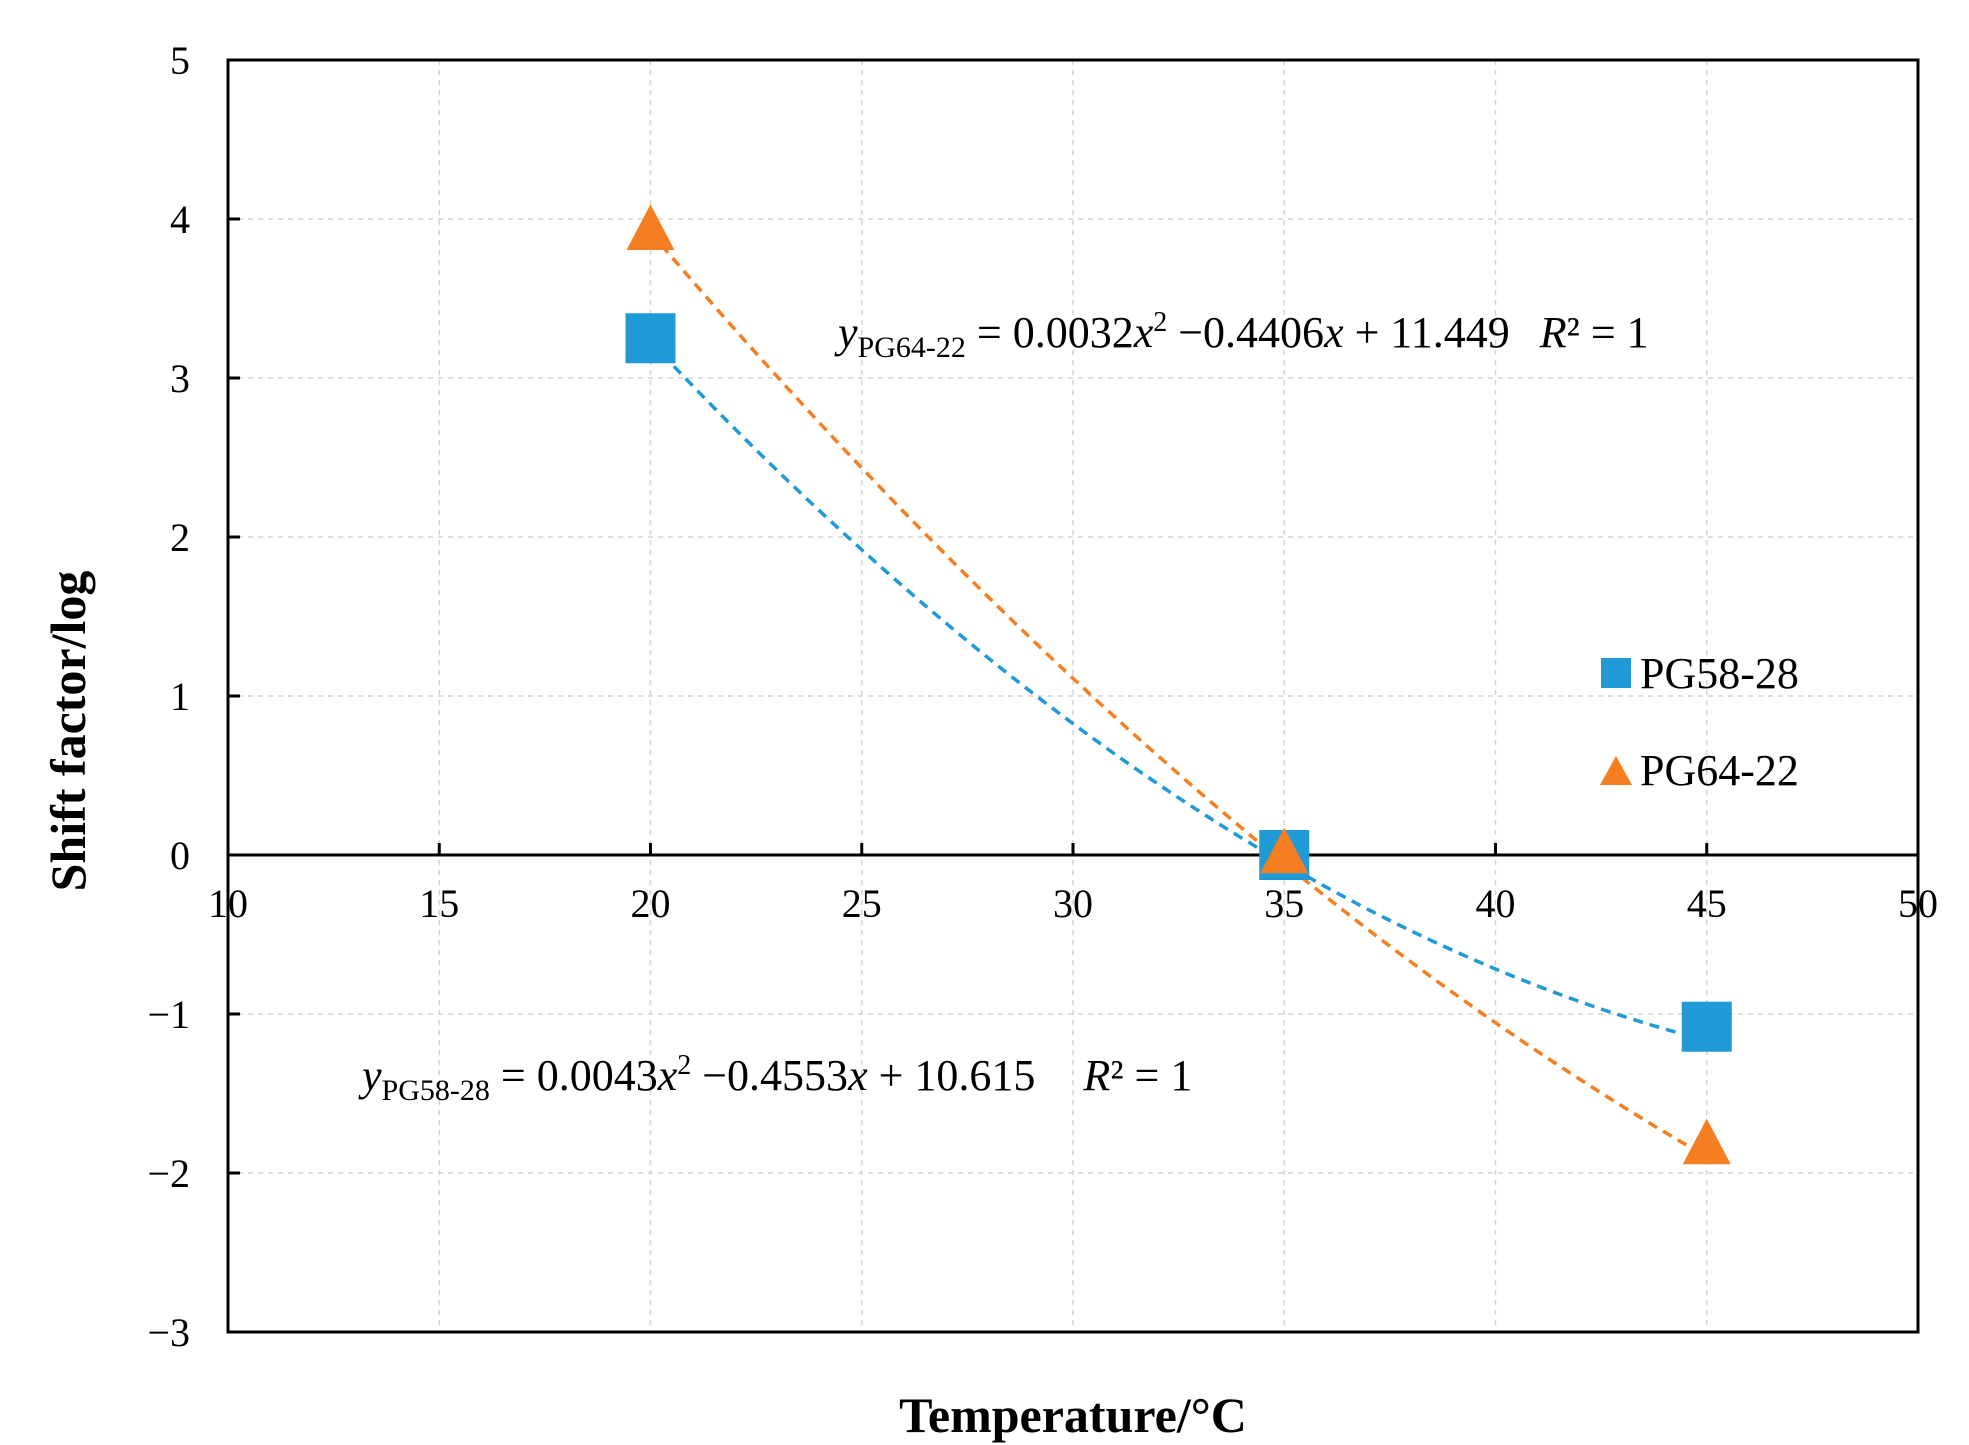  What do you see at coordinates (180, 537) in the screenshot?
I see `y-tick-label: 2` at bounding box center [180, 537].